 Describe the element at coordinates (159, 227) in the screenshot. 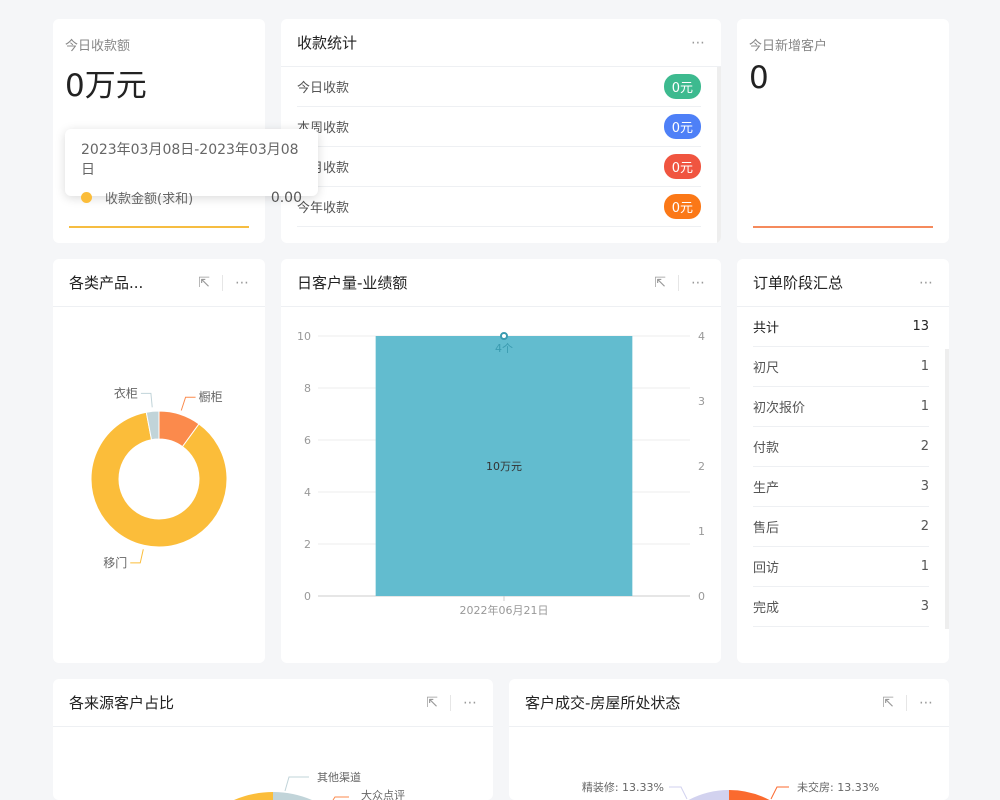

I see `today-amount-line` at that location.